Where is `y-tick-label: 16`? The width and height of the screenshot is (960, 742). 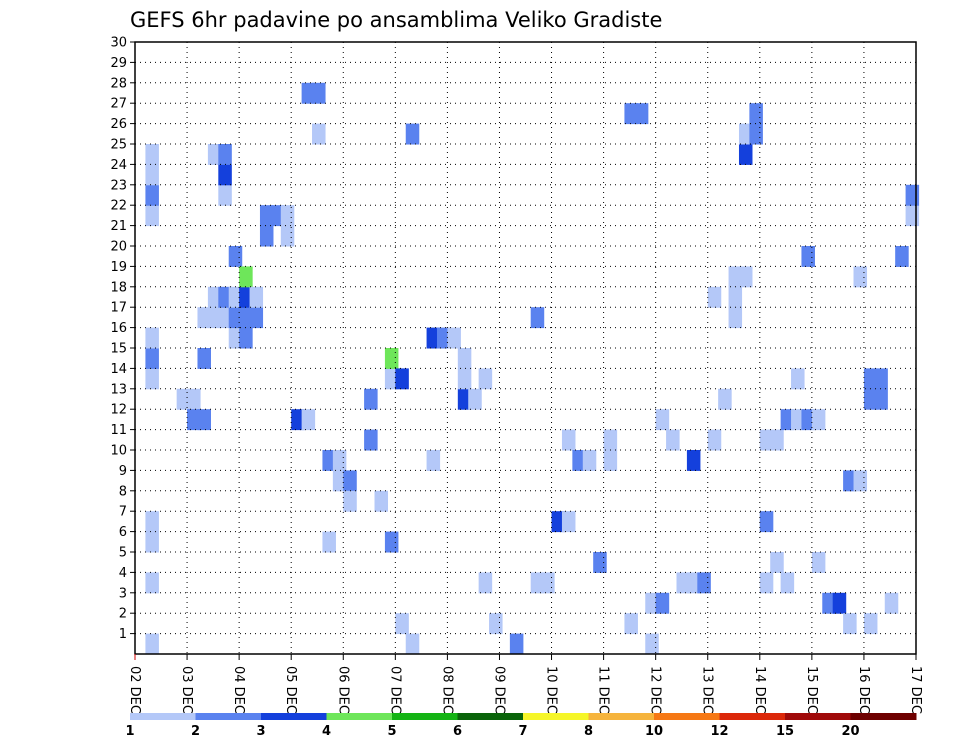 y-tick-label: 16 is located at coordinates (118, 328).